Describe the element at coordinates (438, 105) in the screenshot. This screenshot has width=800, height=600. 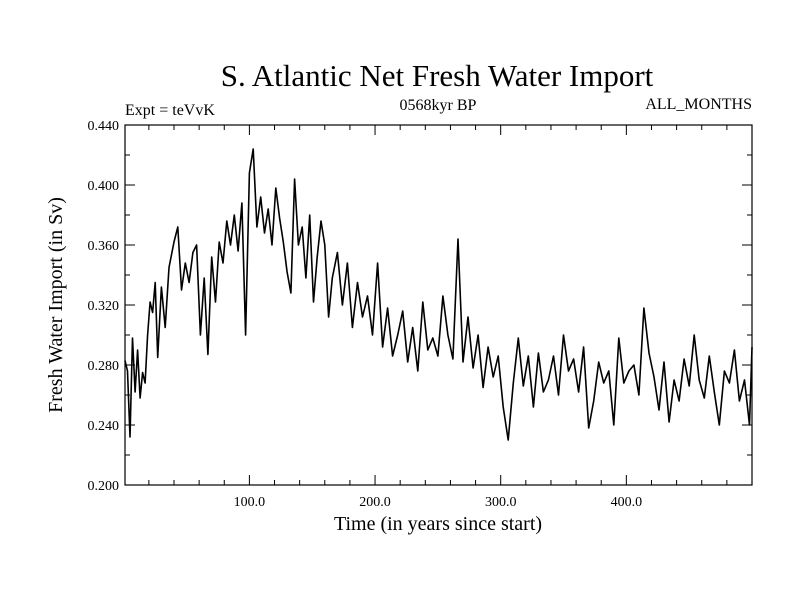
I see `period-label: 0568kyr BP` at that location.